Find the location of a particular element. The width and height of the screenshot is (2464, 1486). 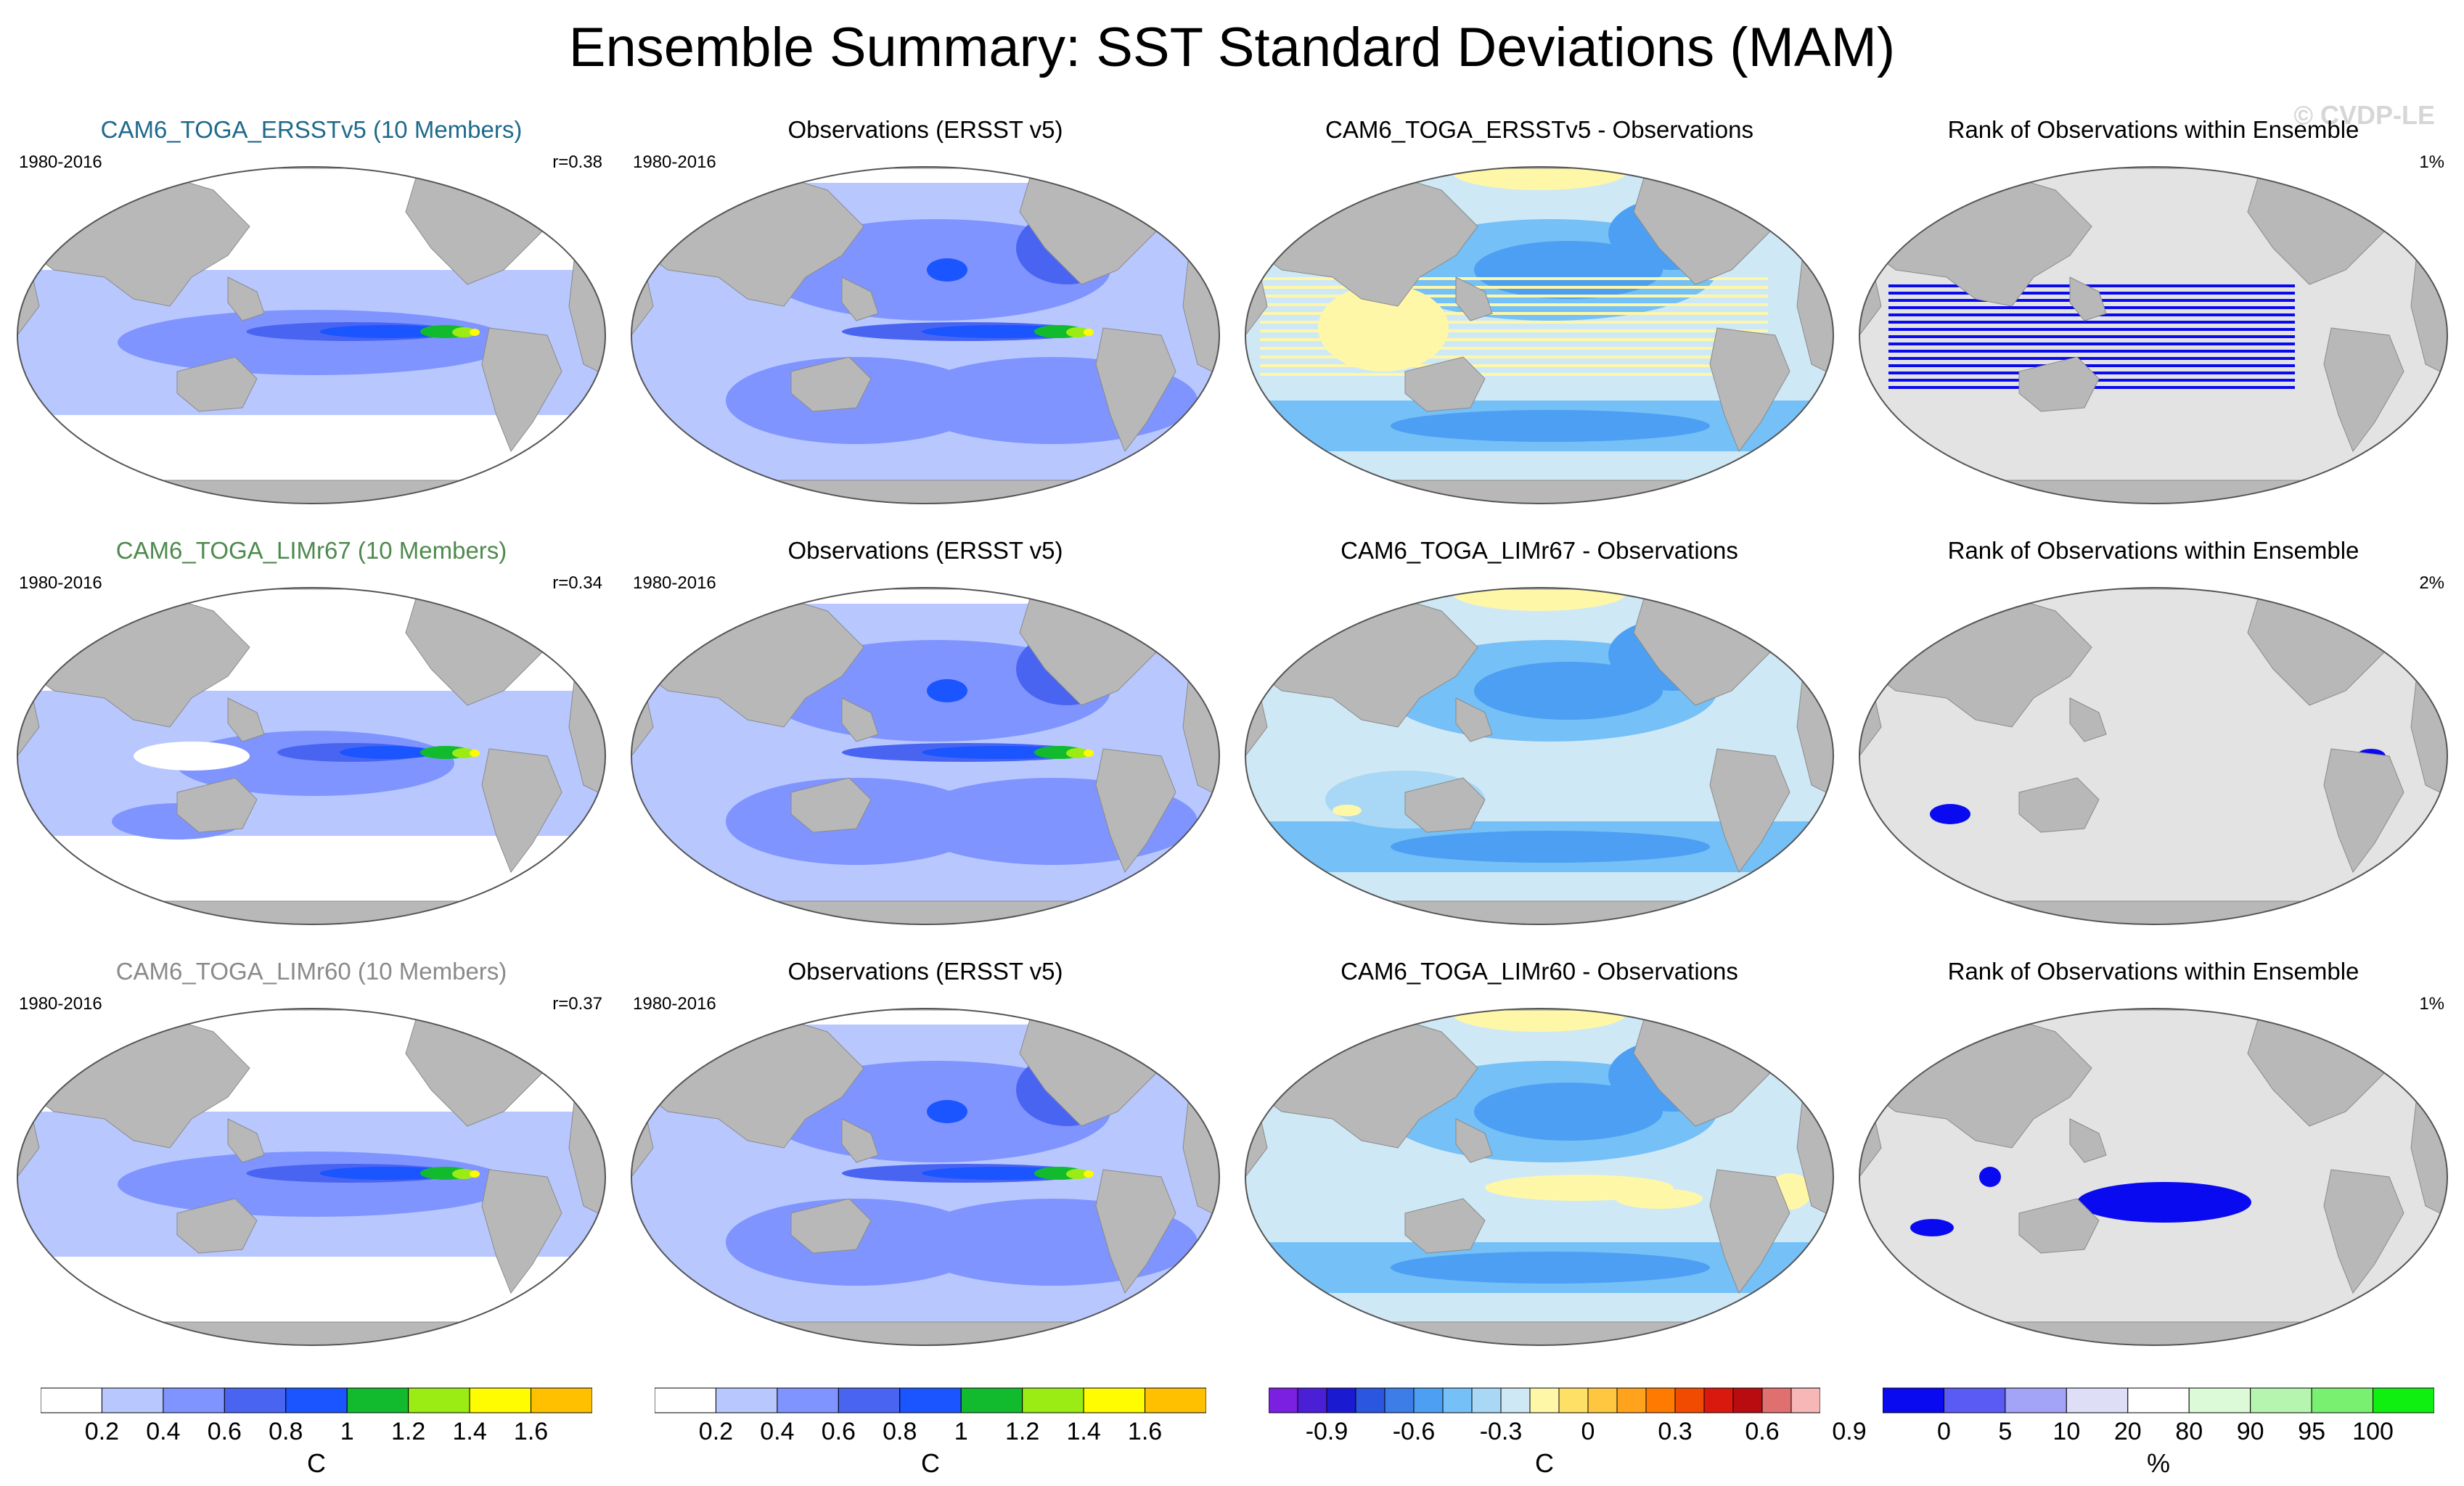

colorbar-tick-label: 90 is located at coordinates (2250, 1431).